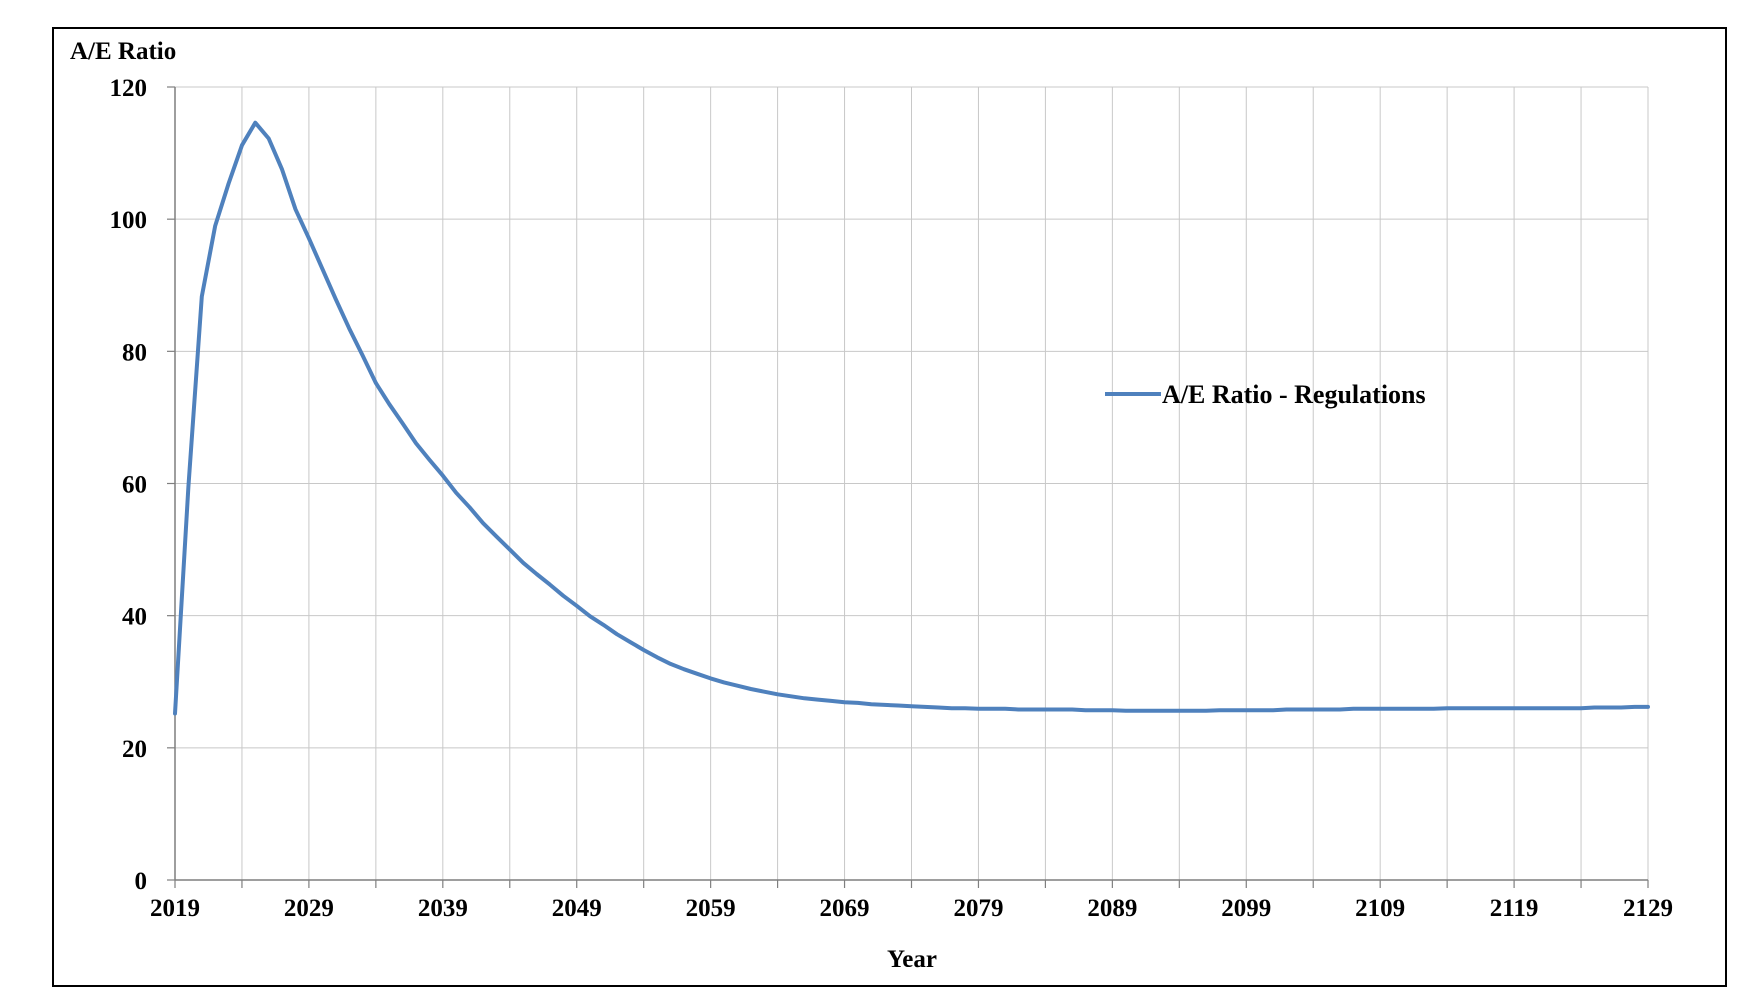  I want to click on y-tick-label: 0, so click(141, 881).